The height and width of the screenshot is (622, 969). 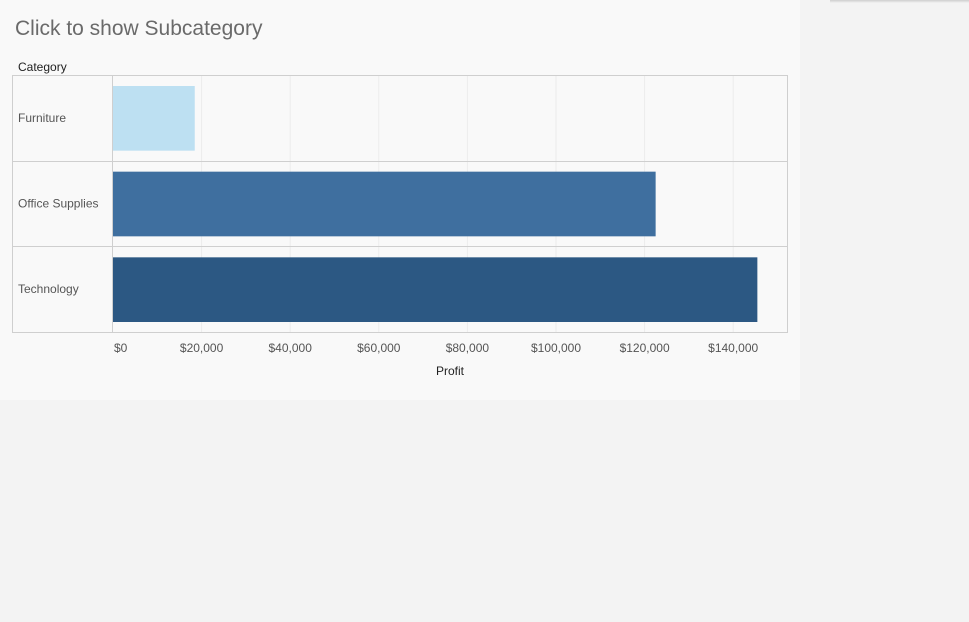 What do you see at coordinates (384, 204) in the screenshot?
I see `bar-office-supplies` at bounding box center [384, 204].